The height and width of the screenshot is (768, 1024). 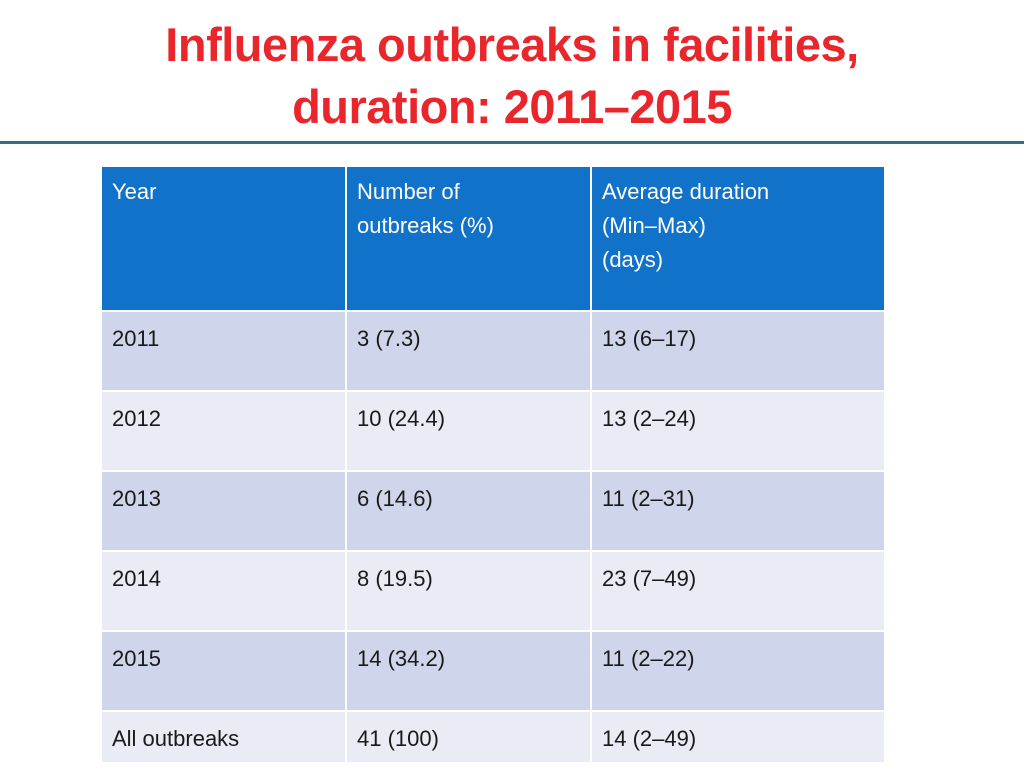 I want to click on cell-duration: 11 (2–22), so click(x=738, y=671).